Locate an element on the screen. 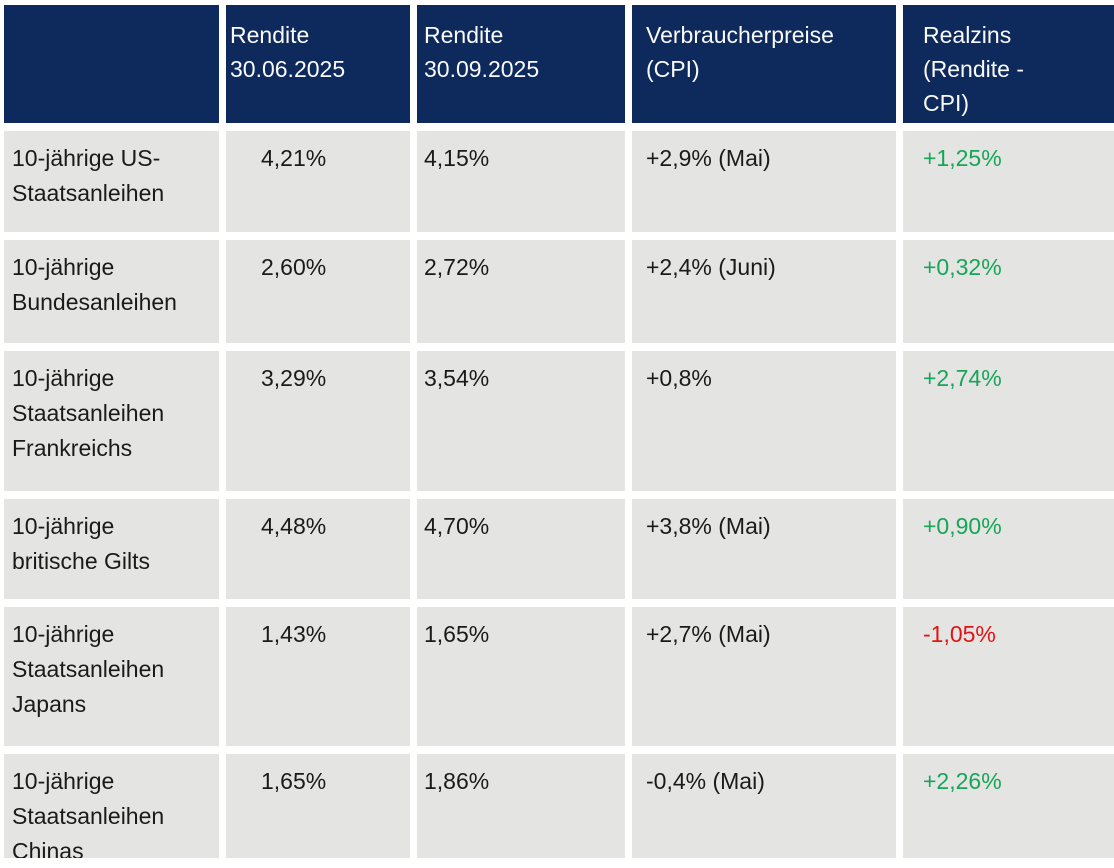 The image size is (1114, 868). realzins-value: +0,32% is located at coordinates (1008, 291).